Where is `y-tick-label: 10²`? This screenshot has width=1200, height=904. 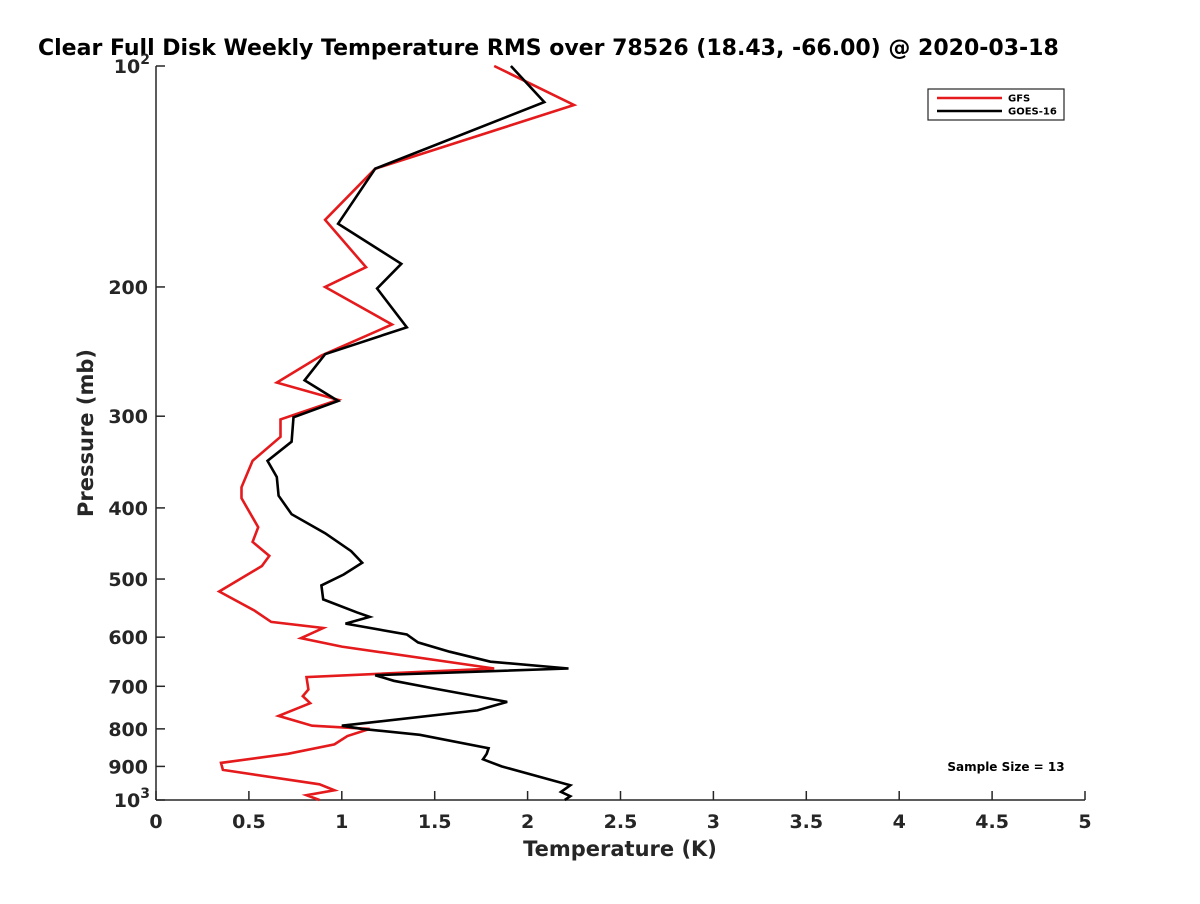 y-tick-label: 10² is located at coordinates (132, 65).